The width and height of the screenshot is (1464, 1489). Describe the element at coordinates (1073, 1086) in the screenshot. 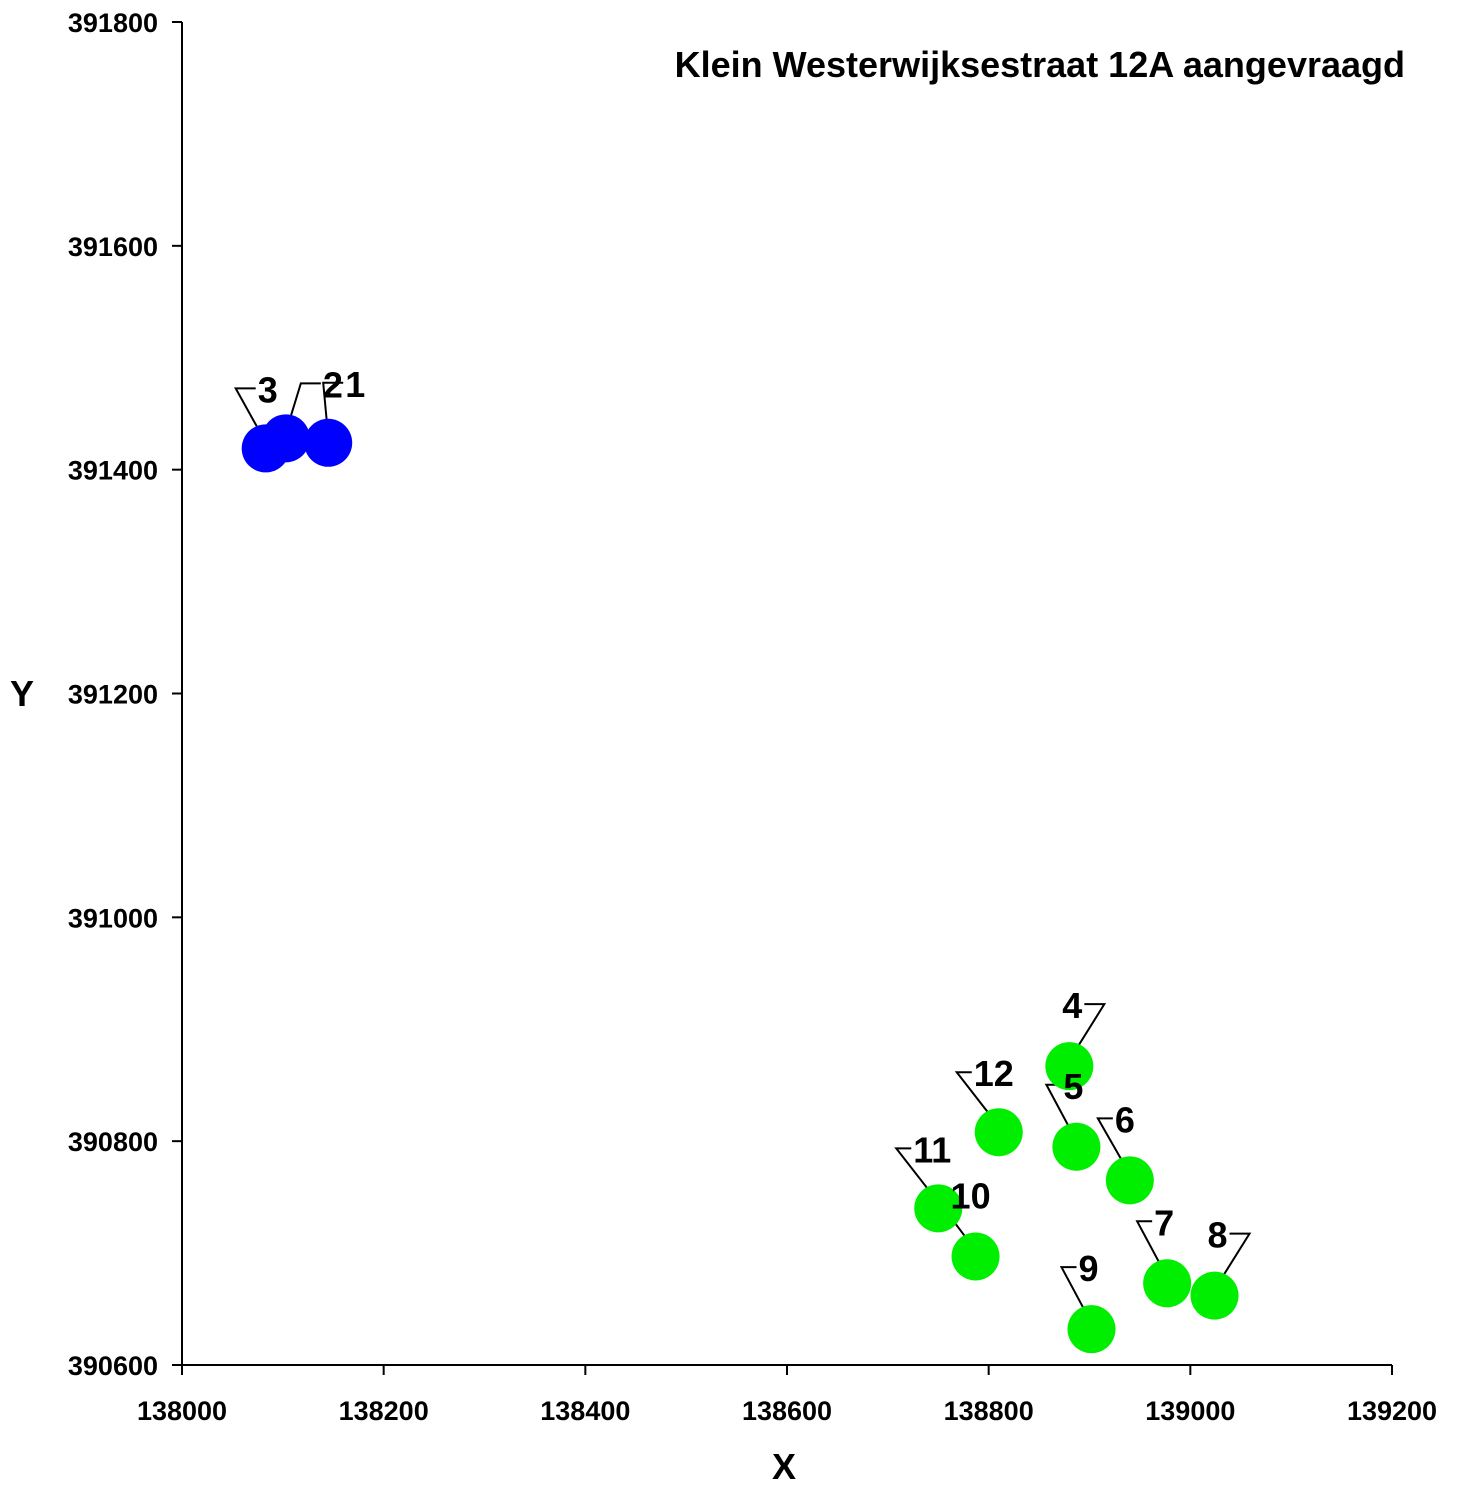

I see `point-label: 5` at that location.